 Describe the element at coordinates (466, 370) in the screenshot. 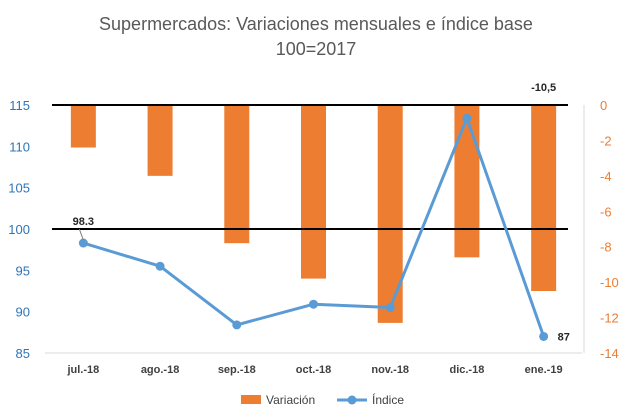

I see `x-axis-tick-label: dic.-18` at that location.